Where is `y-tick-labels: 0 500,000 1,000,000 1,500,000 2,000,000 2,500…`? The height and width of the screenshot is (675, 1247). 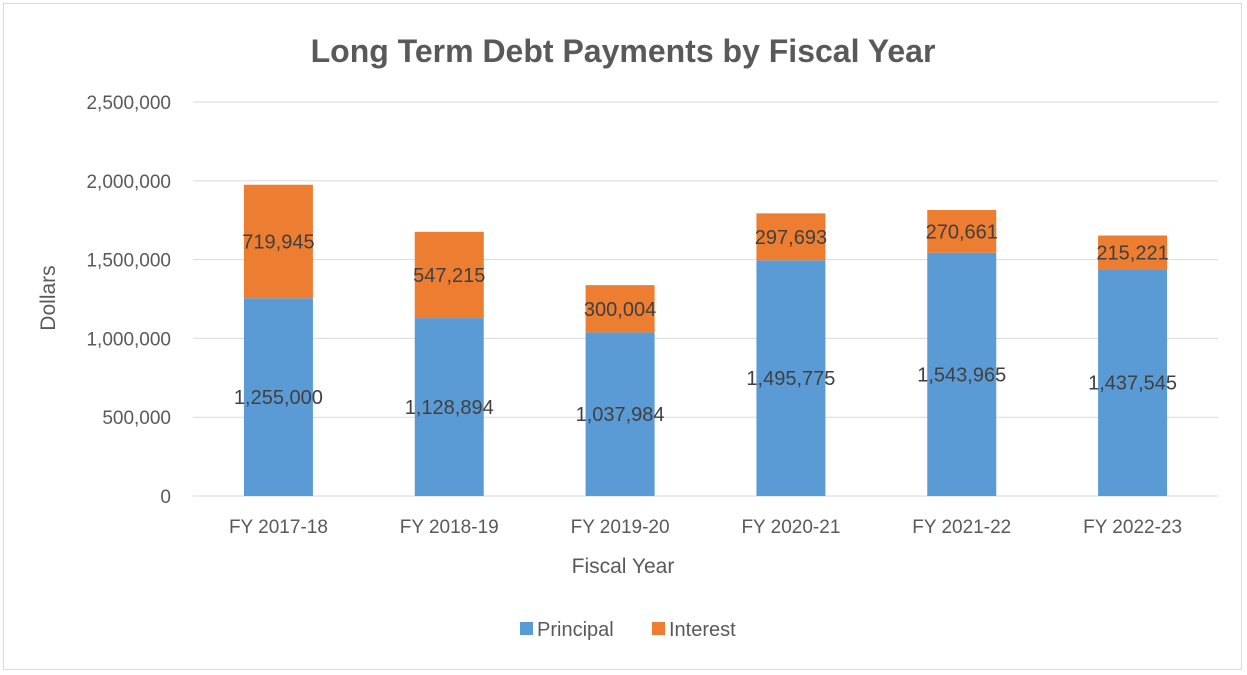 y-tick-labels: 0 500,000 1,000,000 1,500,000 2,000,000 2,500… is located at coordinates (128, 300).